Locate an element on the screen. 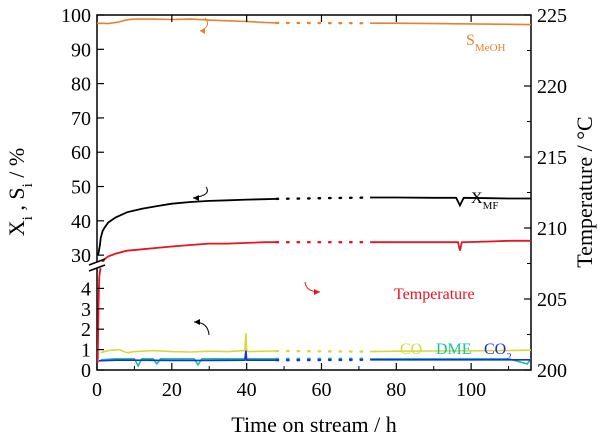 The height and width of the screenshot is (443, 610). series-label-sub: 2 is located at coordinates (509, 357).